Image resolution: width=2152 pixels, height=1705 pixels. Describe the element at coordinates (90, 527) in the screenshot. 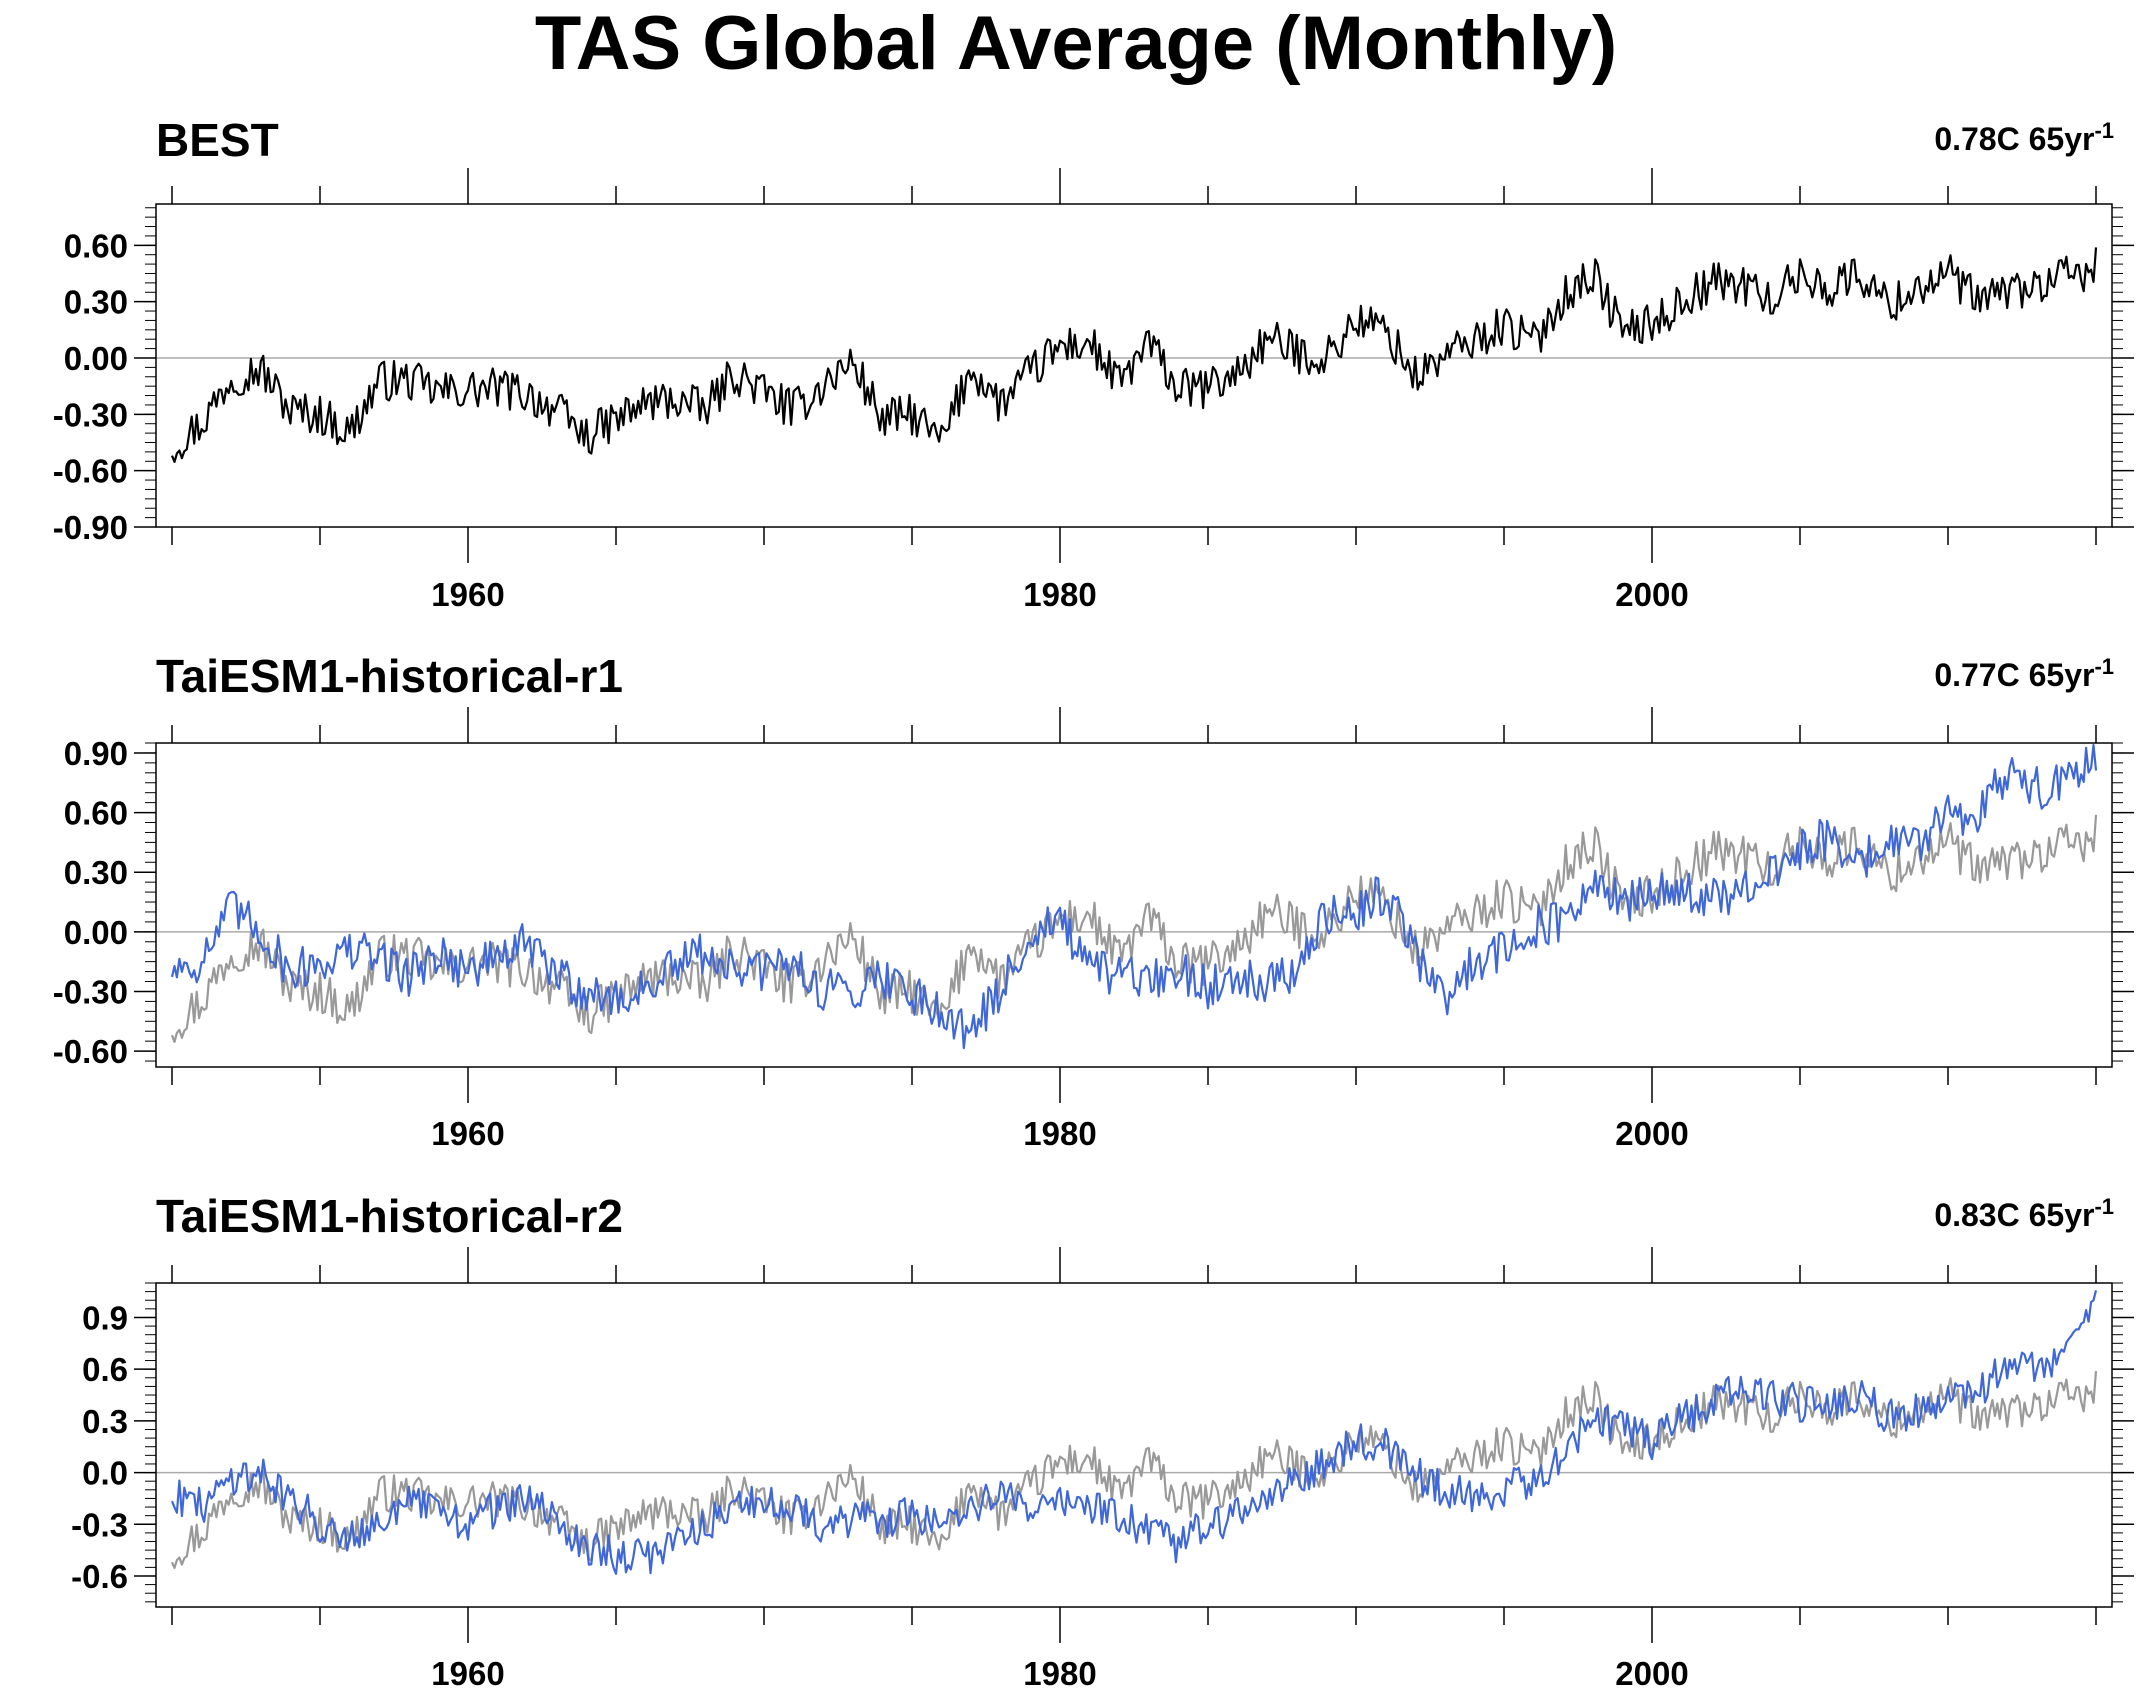

I see `y-tick-label: -0.90` at that location.